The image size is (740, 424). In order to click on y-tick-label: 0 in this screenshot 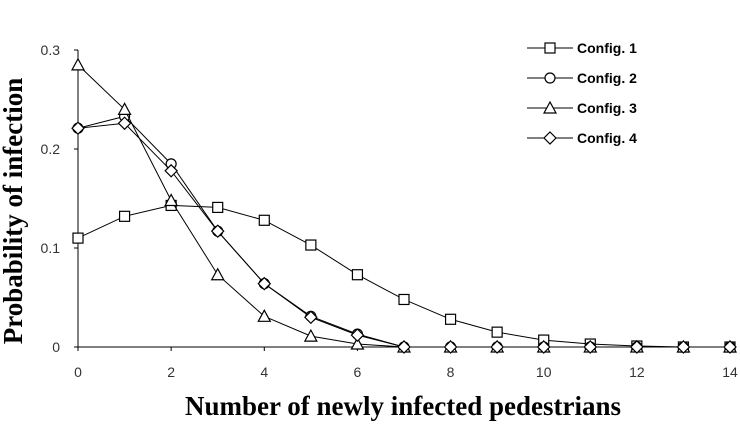, I will do `click(56, 347)`.